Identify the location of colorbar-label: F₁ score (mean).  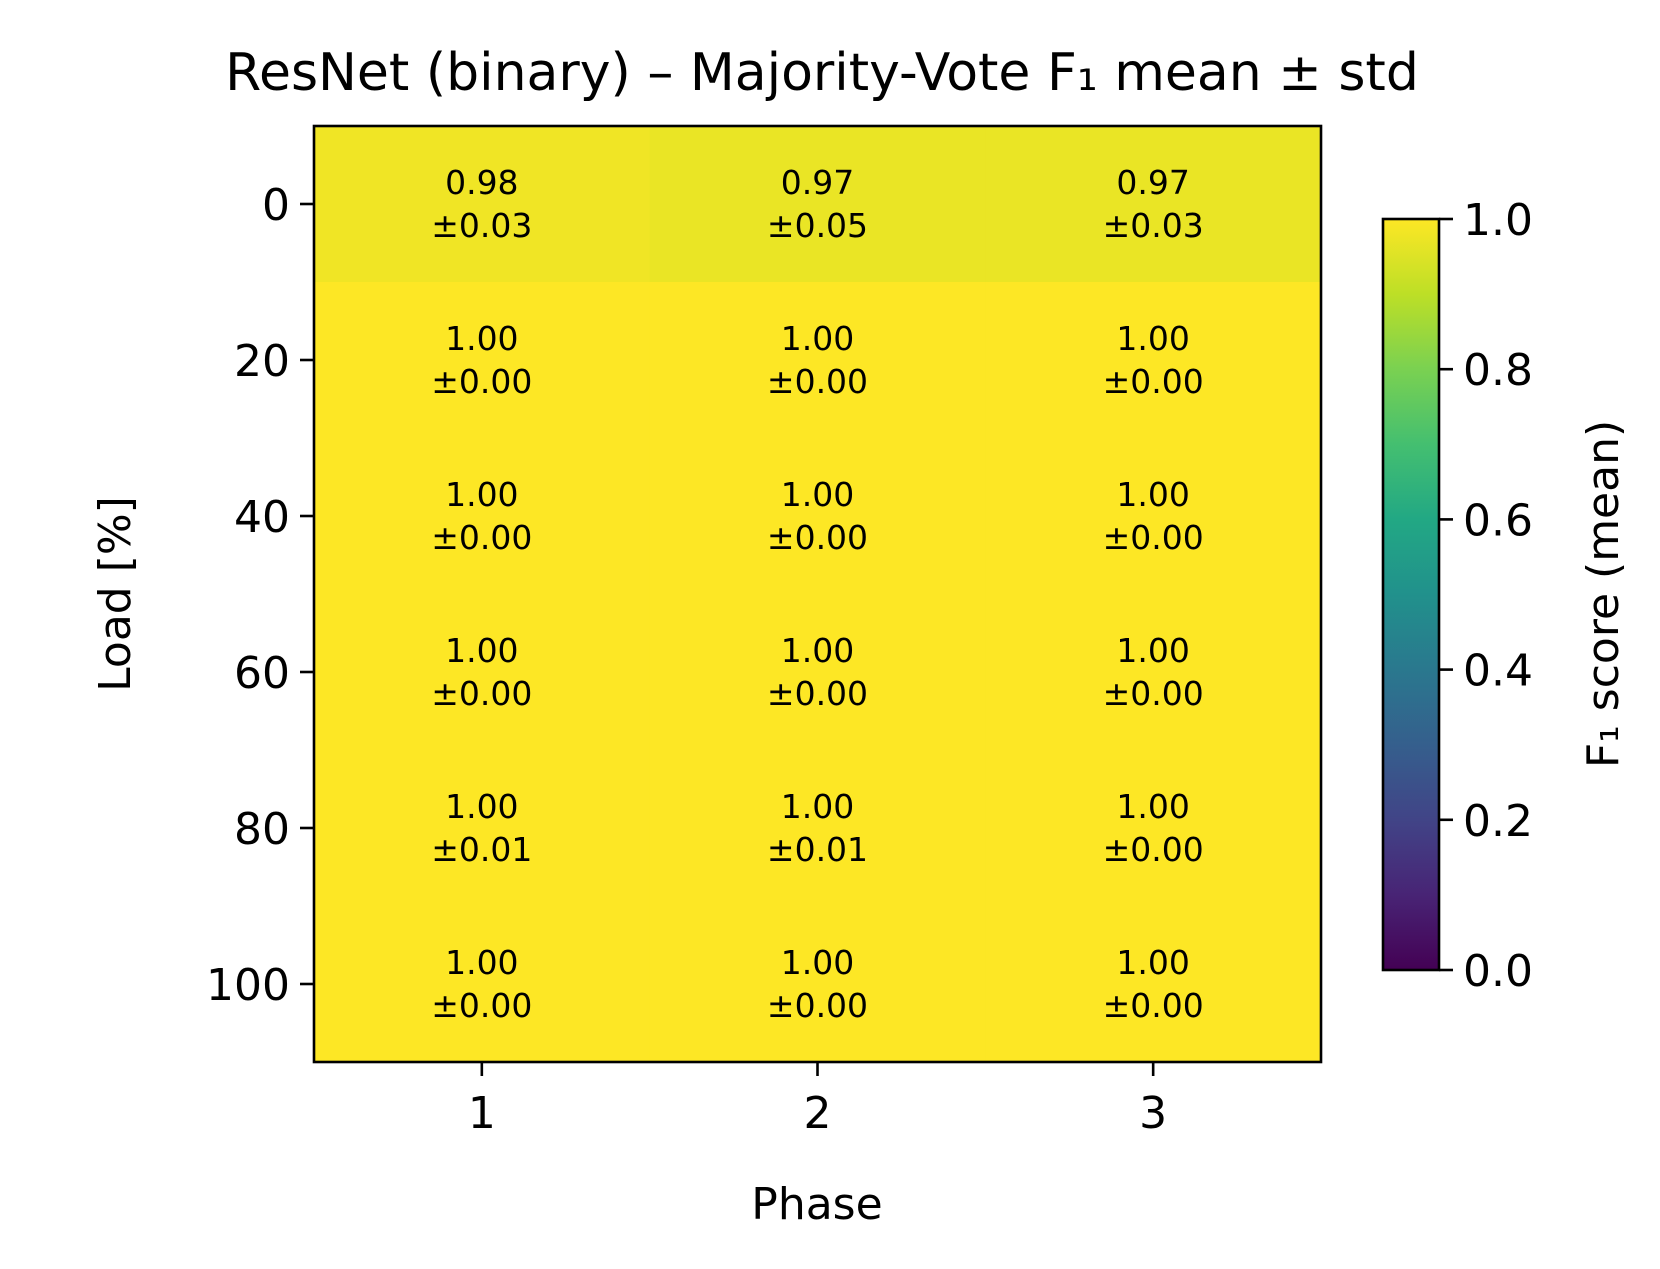
(1603, 594).